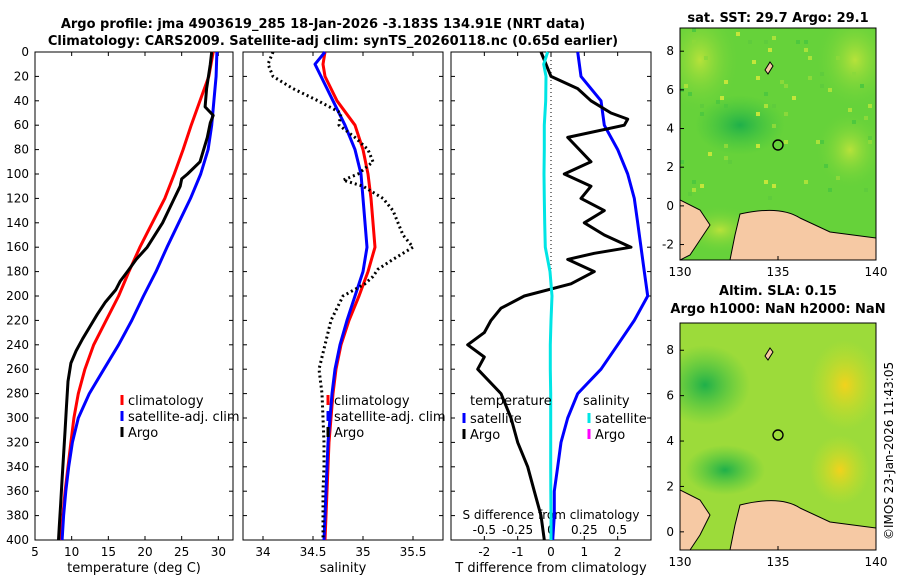 The image size is (900, 584). I want to click on sal-xtick-label: 34.5, so click(313, 552).